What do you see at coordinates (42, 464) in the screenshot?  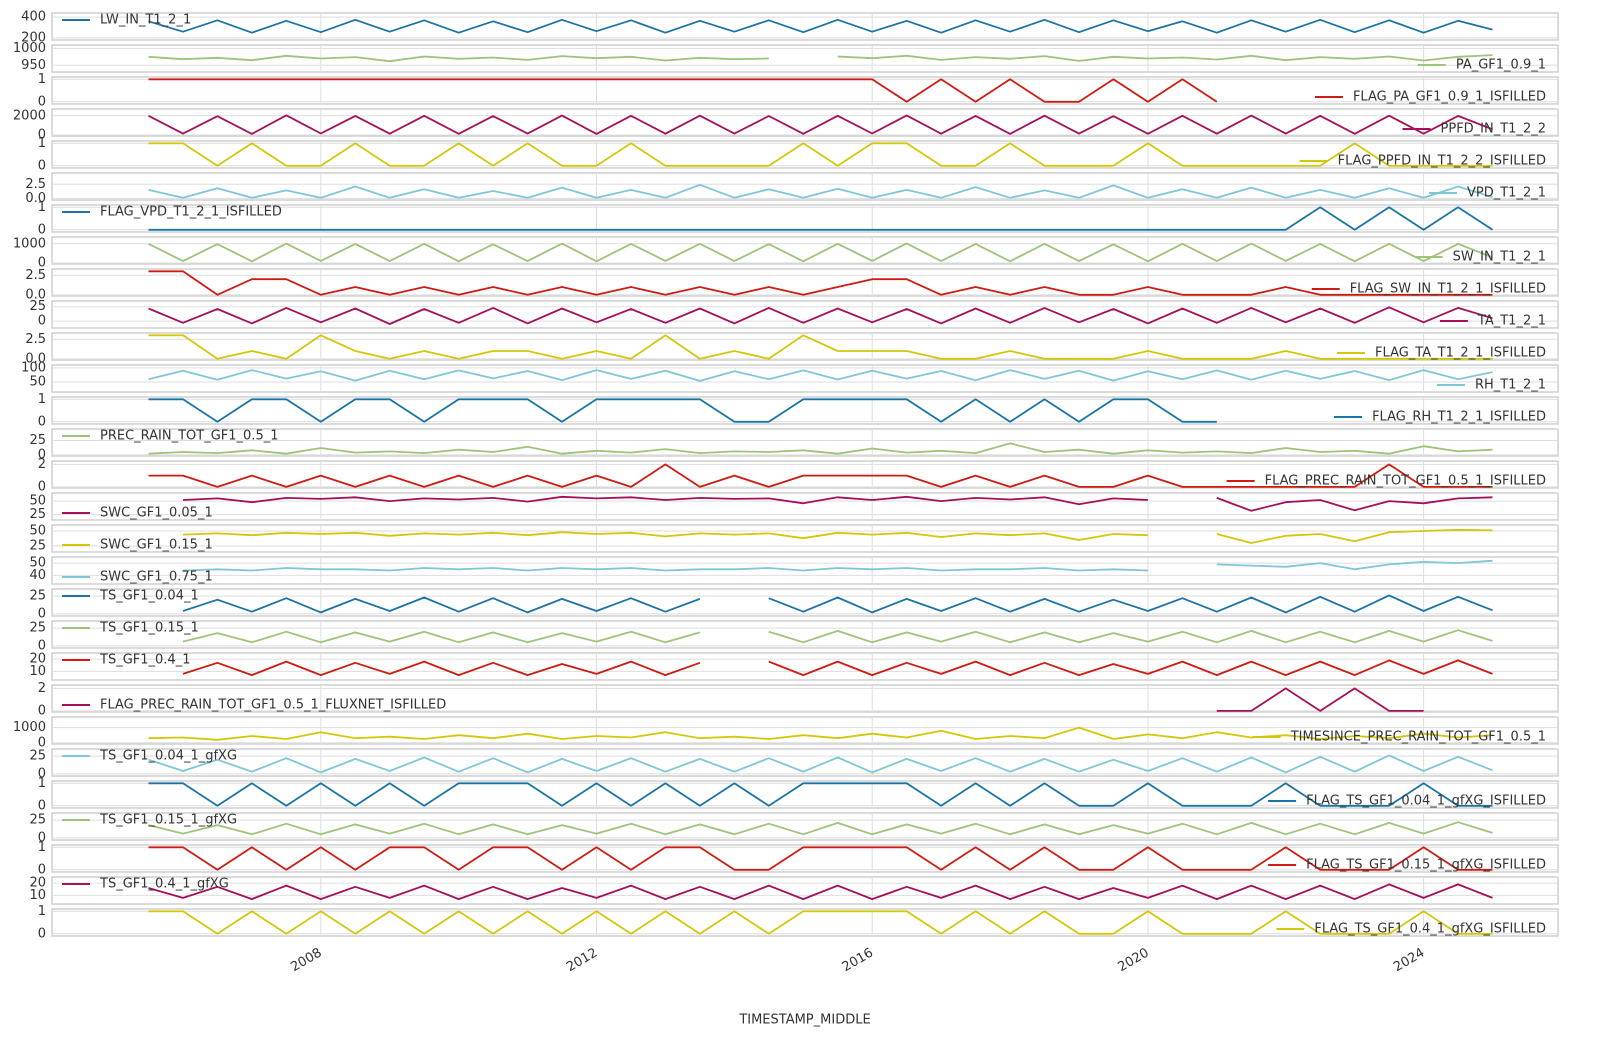 I see `y-tick-label: 2` at bounding box center [42, 464].